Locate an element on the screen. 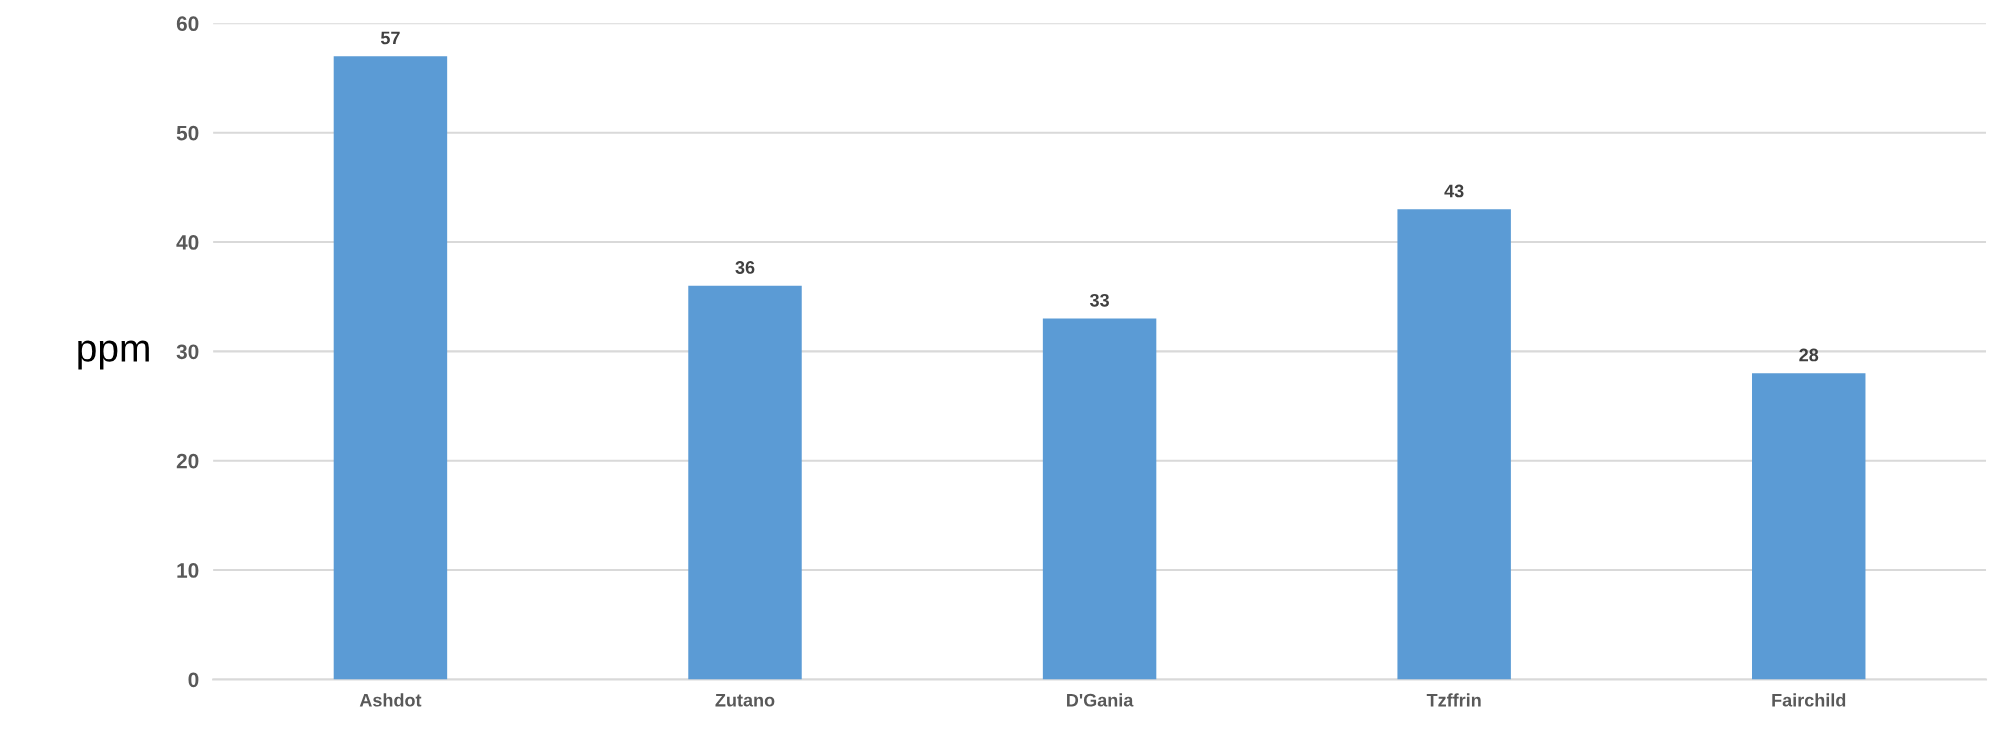 This screenshot has width=1992, height=729. data-label: 43 is located at coordinates (1454, 191).